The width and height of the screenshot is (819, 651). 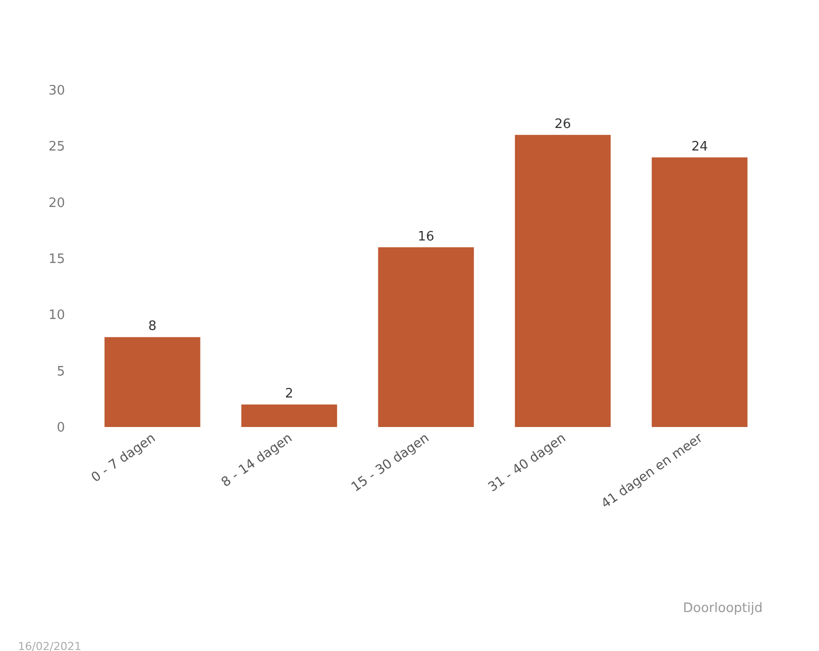 What do you see at coordinates (289, 394) in the screenshot?
I see `data-label: 2` at bounding box center [289, 394].